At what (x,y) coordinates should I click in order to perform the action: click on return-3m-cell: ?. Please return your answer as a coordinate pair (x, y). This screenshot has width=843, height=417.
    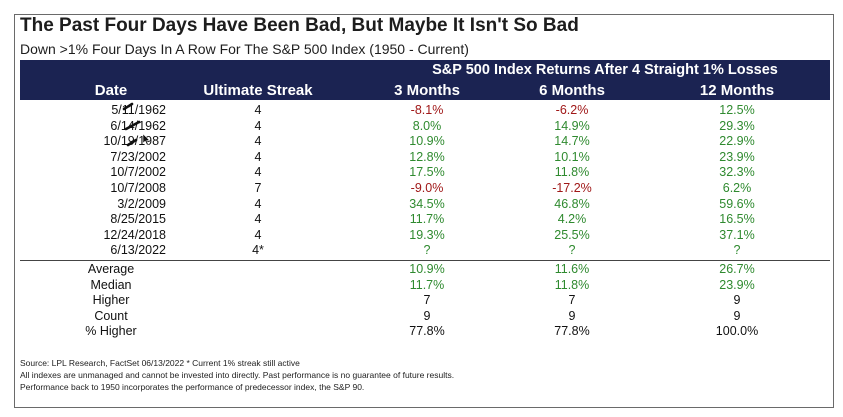
    Looking at the image, I should click on (427, 250).